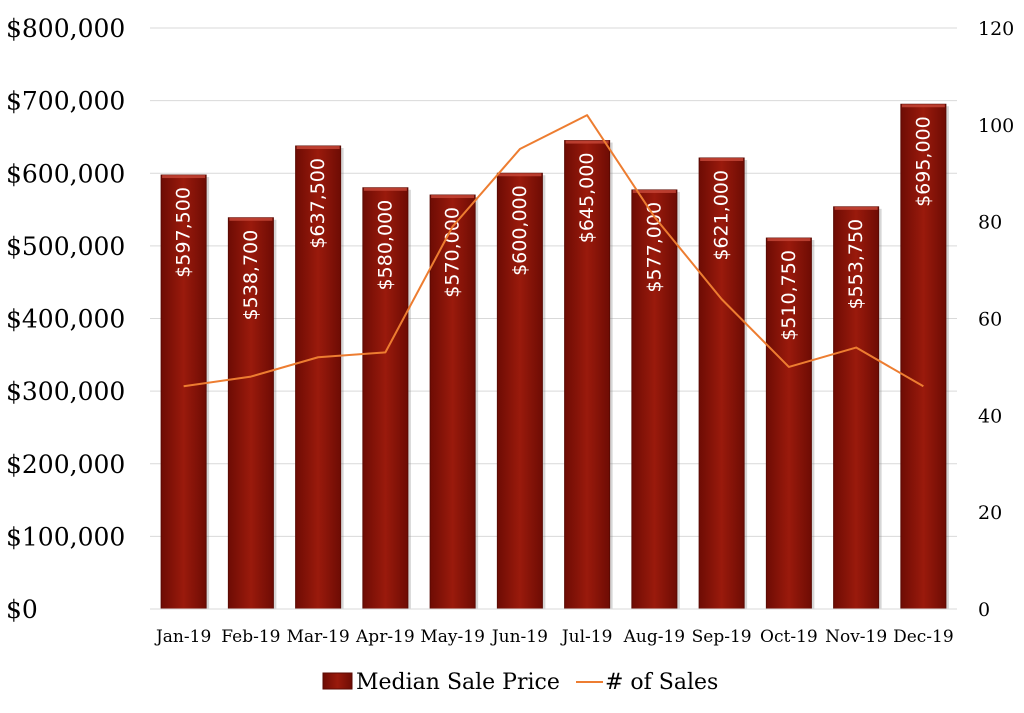 The height and width of the screenshot is (713, 1024). Describe the element at coordinates (661, 682) in the screenshot. I see `legend-label-line: # of Sales` at that location.